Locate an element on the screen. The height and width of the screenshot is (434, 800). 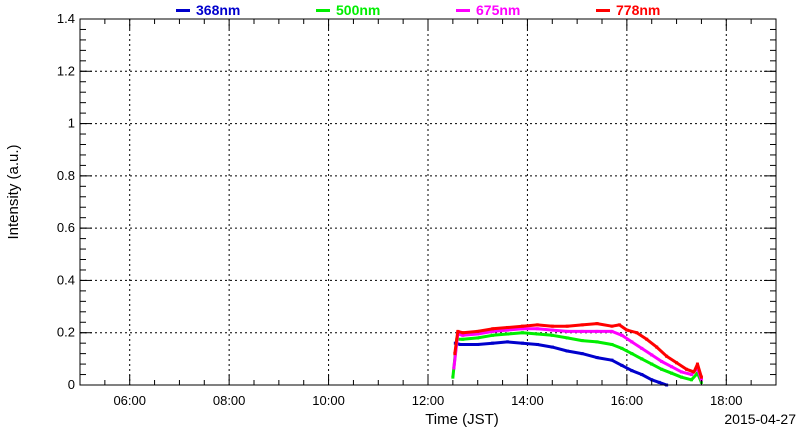
y-tick-label: 0 is located at coordinates (71, 384).